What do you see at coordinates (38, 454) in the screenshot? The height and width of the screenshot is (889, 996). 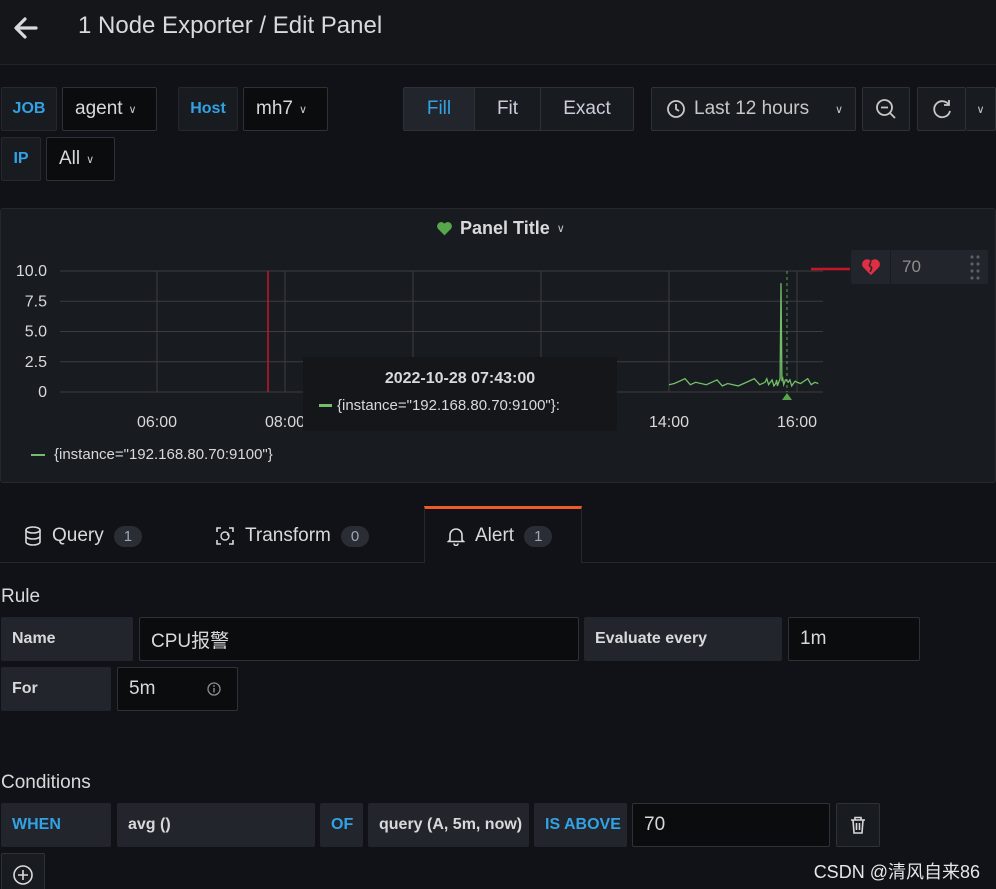 I see `legend-swatch` at bounding box center [38, 454].